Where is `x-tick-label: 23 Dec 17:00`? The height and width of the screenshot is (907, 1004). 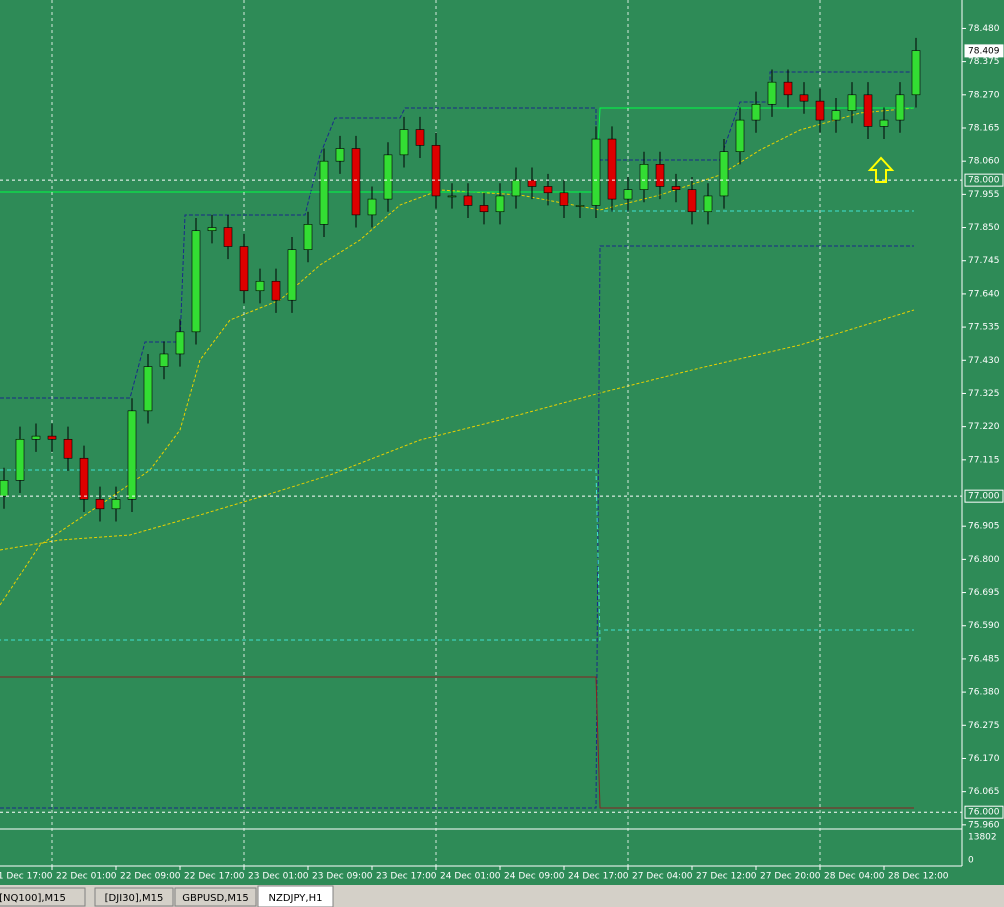 x-tick-label: 23 Dec 17:00 is located at coordinates (406, 877).